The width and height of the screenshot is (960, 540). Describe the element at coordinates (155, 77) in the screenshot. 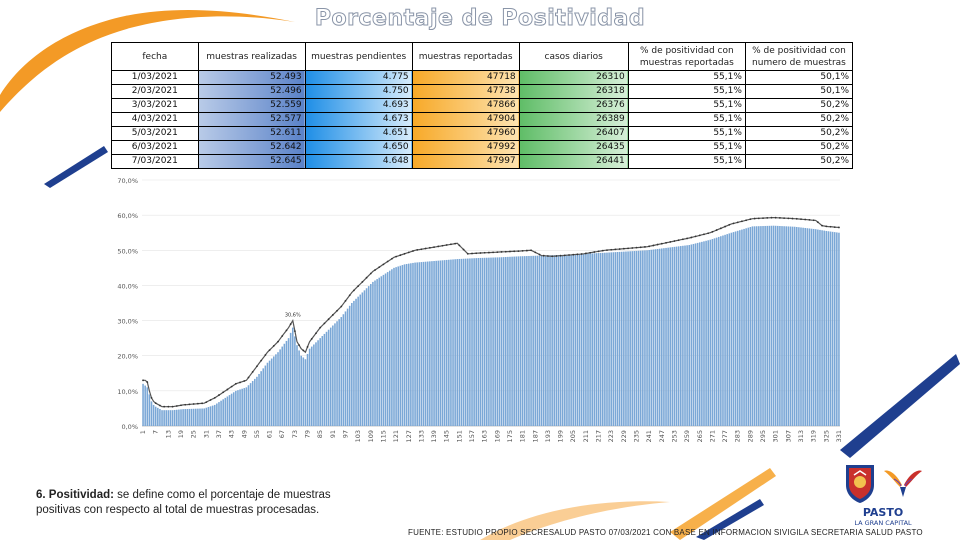

I see `cell-fecha: 1/03/2021` at that location.